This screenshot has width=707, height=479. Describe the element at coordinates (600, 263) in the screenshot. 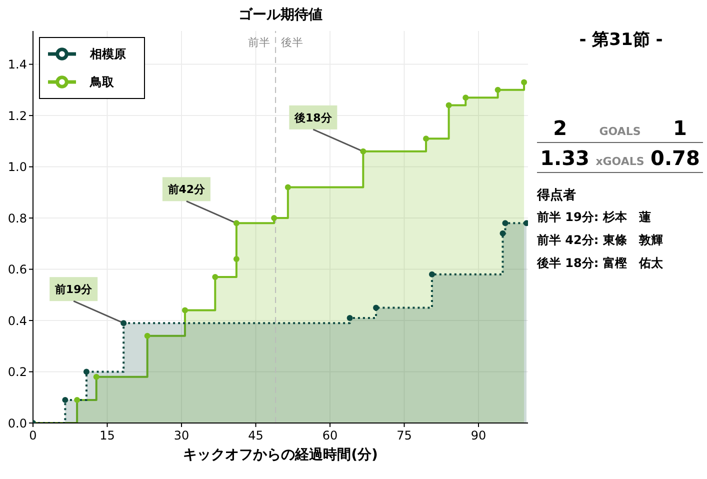

I see `text: 後半 18分: 富樫 佑太` at that location.